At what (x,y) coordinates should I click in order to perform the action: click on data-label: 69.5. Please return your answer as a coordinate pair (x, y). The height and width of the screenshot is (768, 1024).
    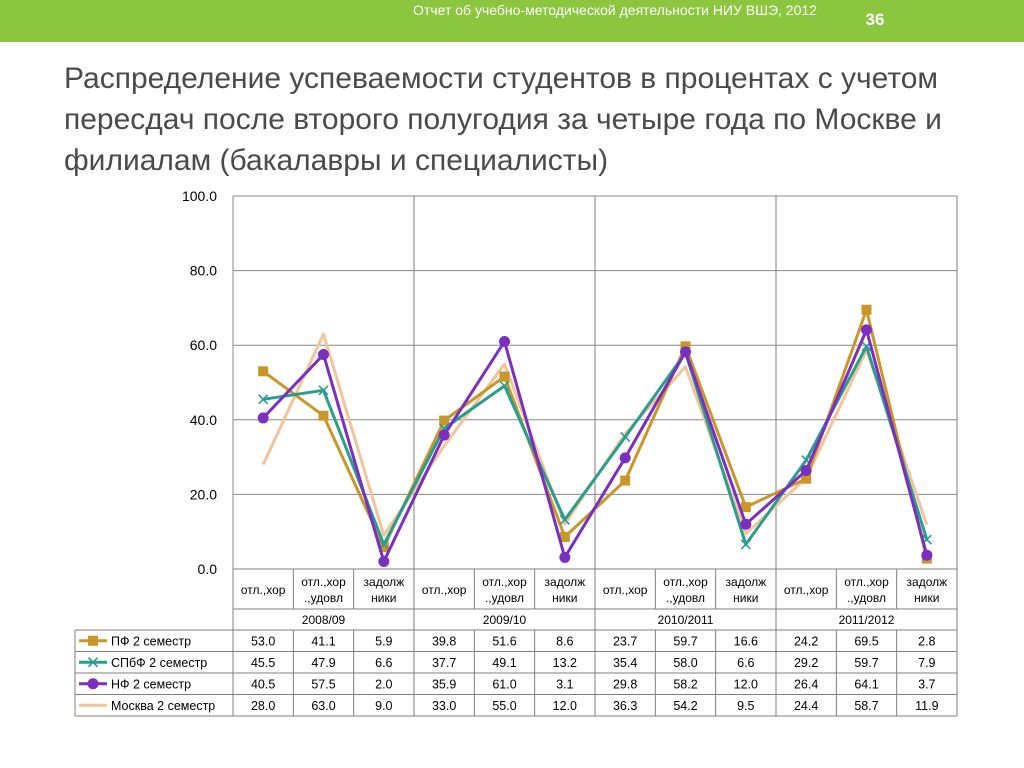
    Looking at the image, I should click on (866, 641).